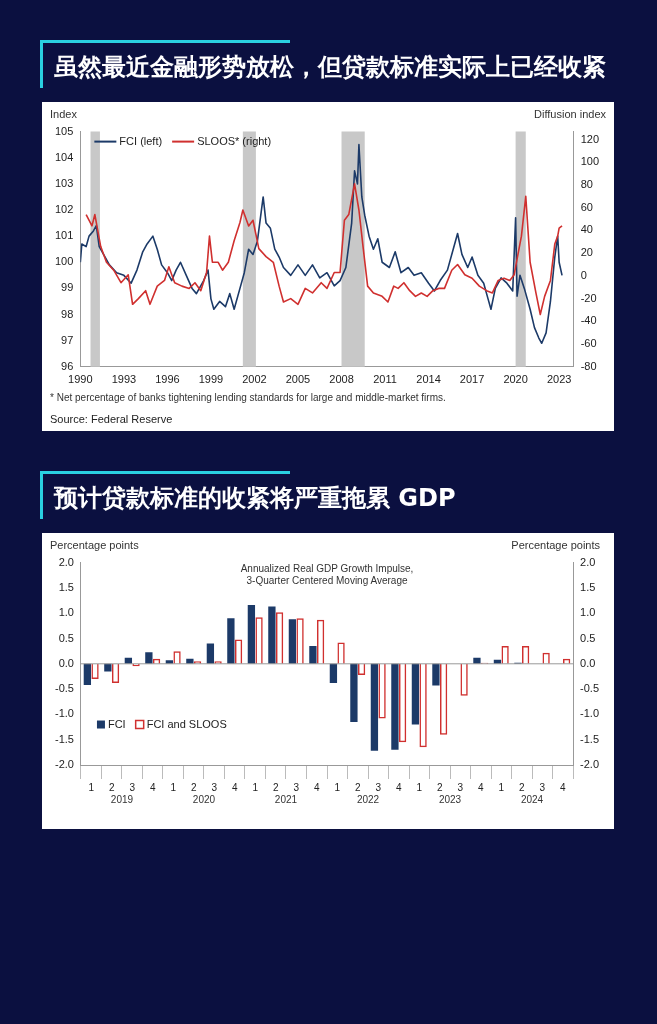 The width and height of the screenshot is (657, 1024). Describe the element at coordinates (590, 161) in the screenshot. I see `y2-tick-label: 100` at that location.